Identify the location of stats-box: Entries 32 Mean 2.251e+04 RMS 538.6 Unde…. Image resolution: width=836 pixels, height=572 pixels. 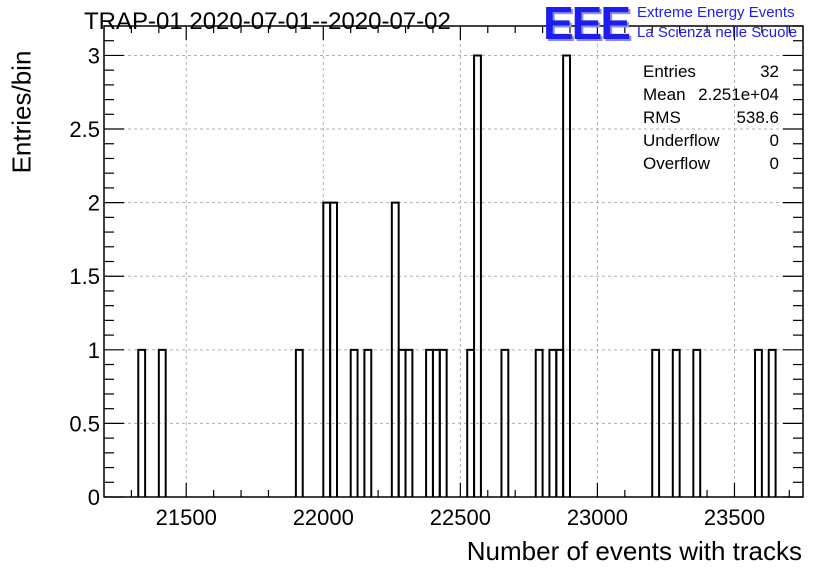
(711, 117).